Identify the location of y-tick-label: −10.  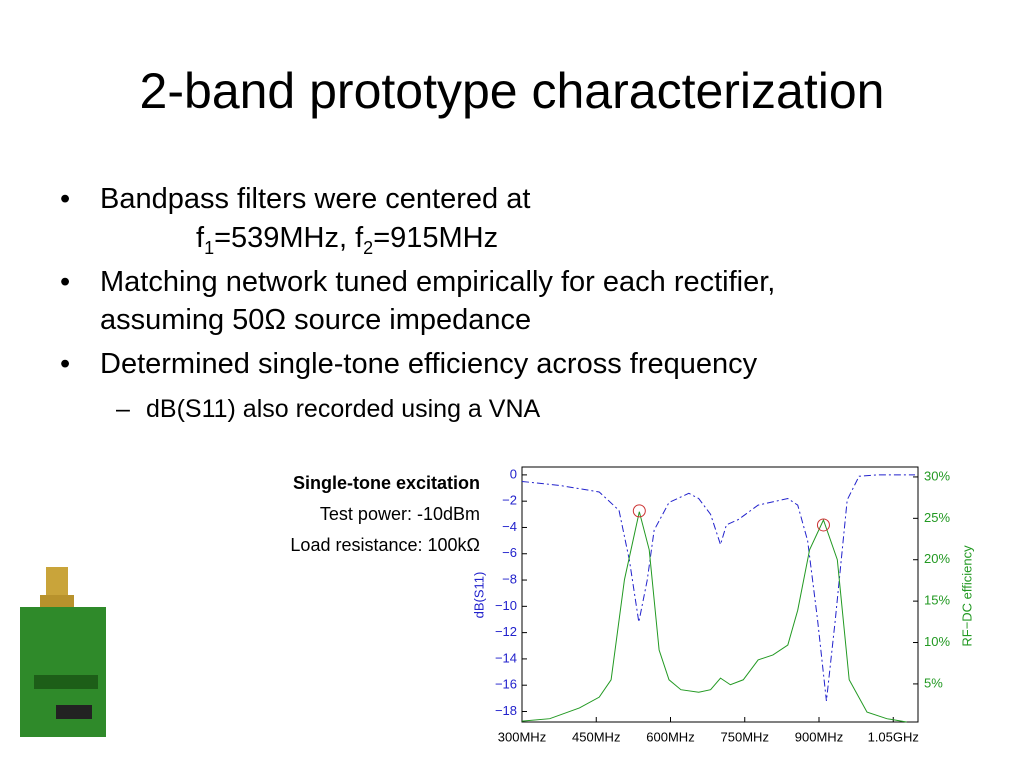
(506, 605).